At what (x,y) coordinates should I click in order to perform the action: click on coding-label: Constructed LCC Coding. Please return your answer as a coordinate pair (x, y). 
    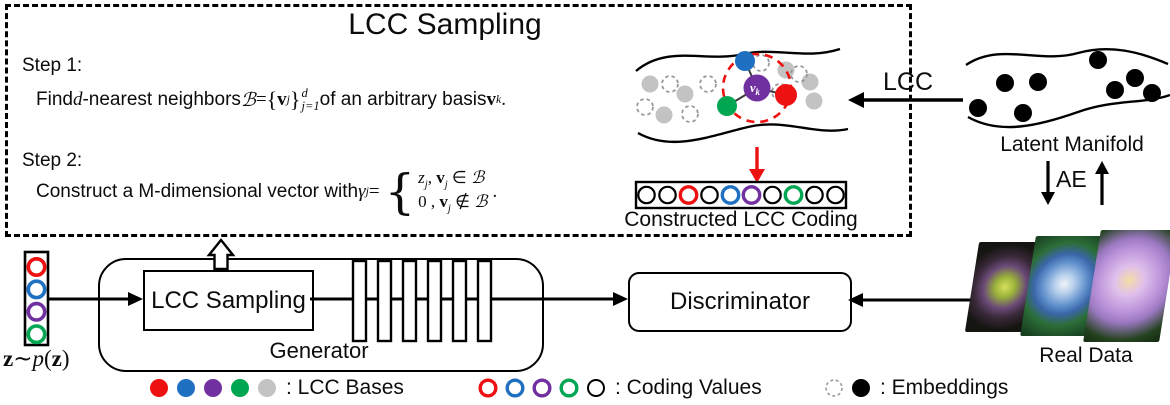
    Looking at the image, I should click on (741, 219).